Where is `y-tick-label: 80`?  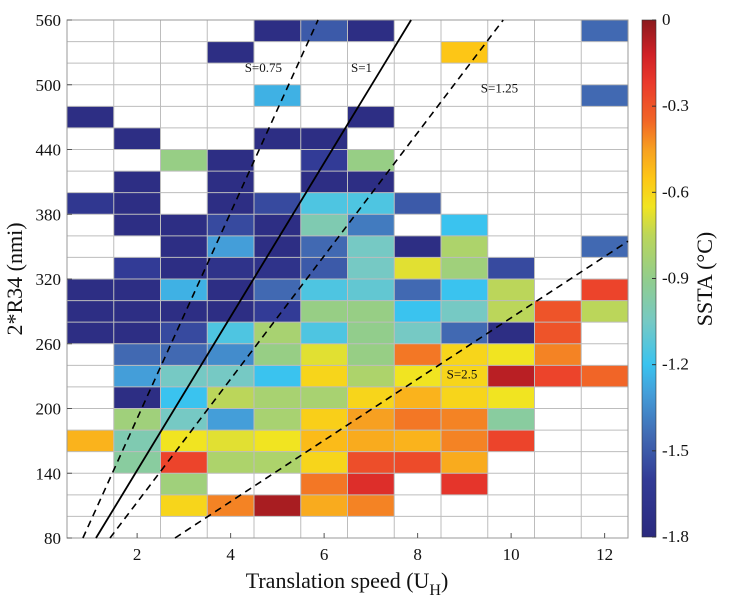 y-tick-label: 80 is located at coordinates (52, 538).